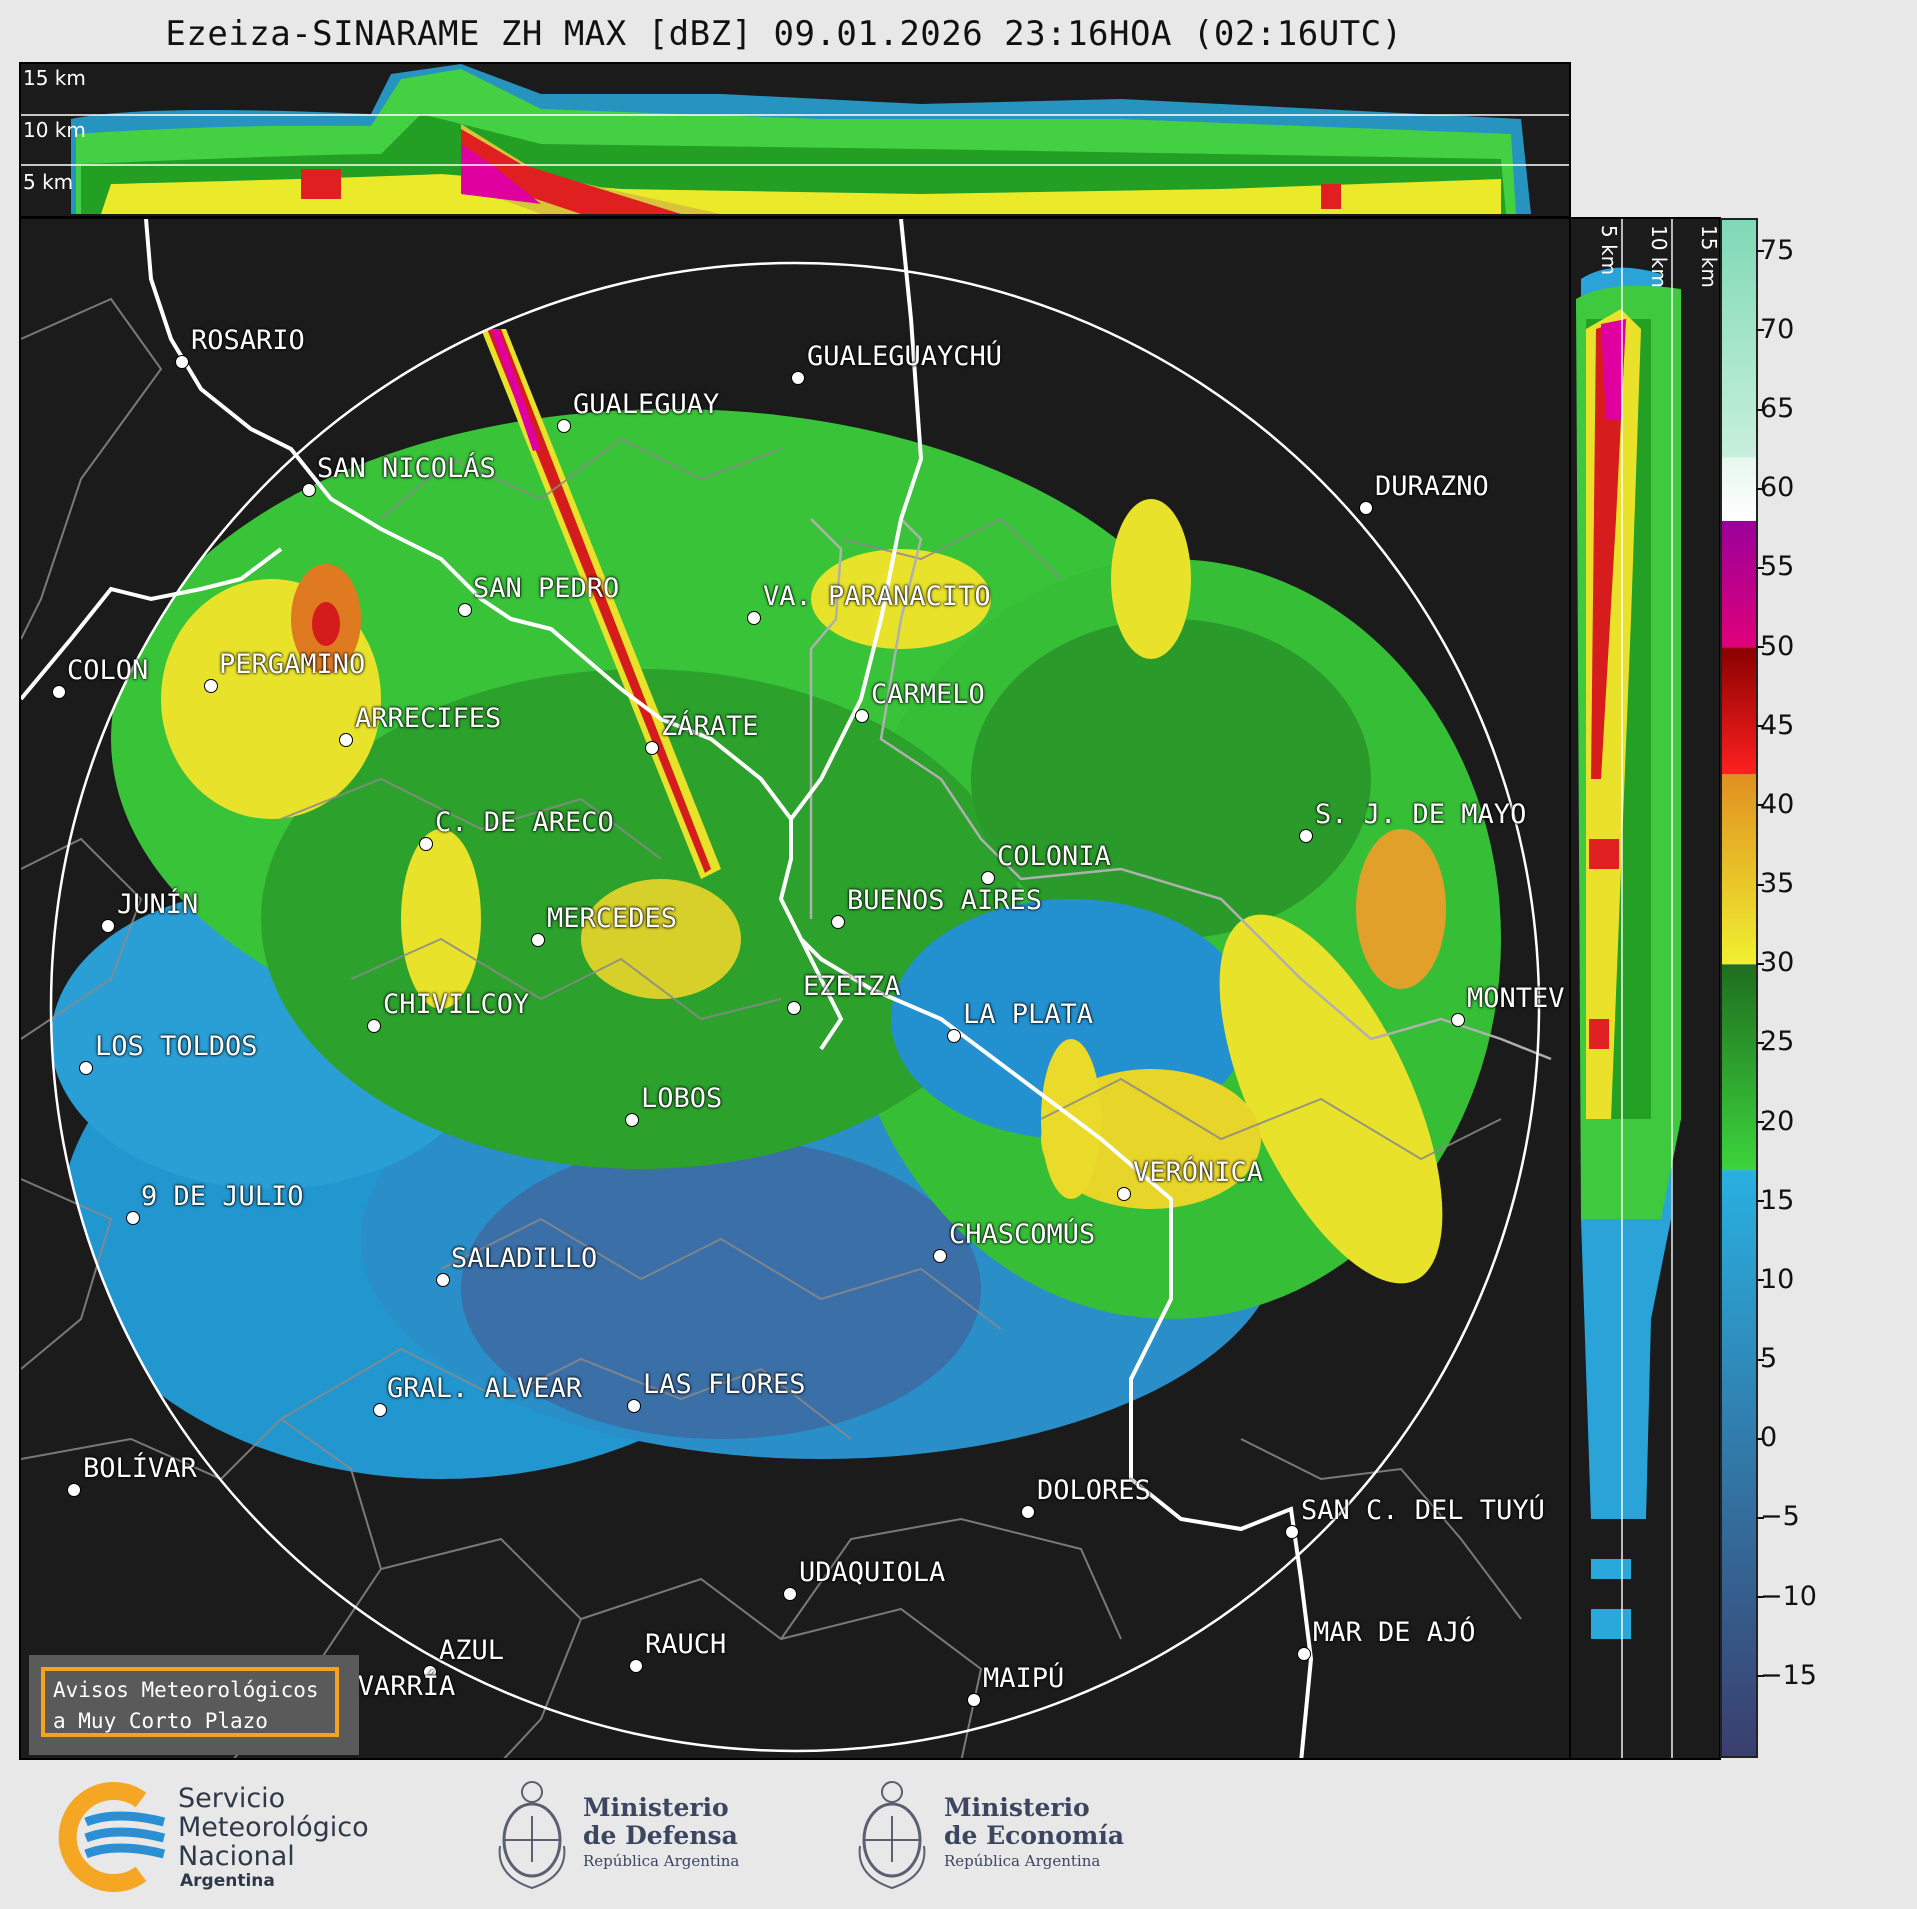 This screenshot has width=1917, height=1909. What do you see at coordinates (1775, 329) in the screenshot?
I see `colorbar-tick-label: 70` at bounding box center [1775, 329].